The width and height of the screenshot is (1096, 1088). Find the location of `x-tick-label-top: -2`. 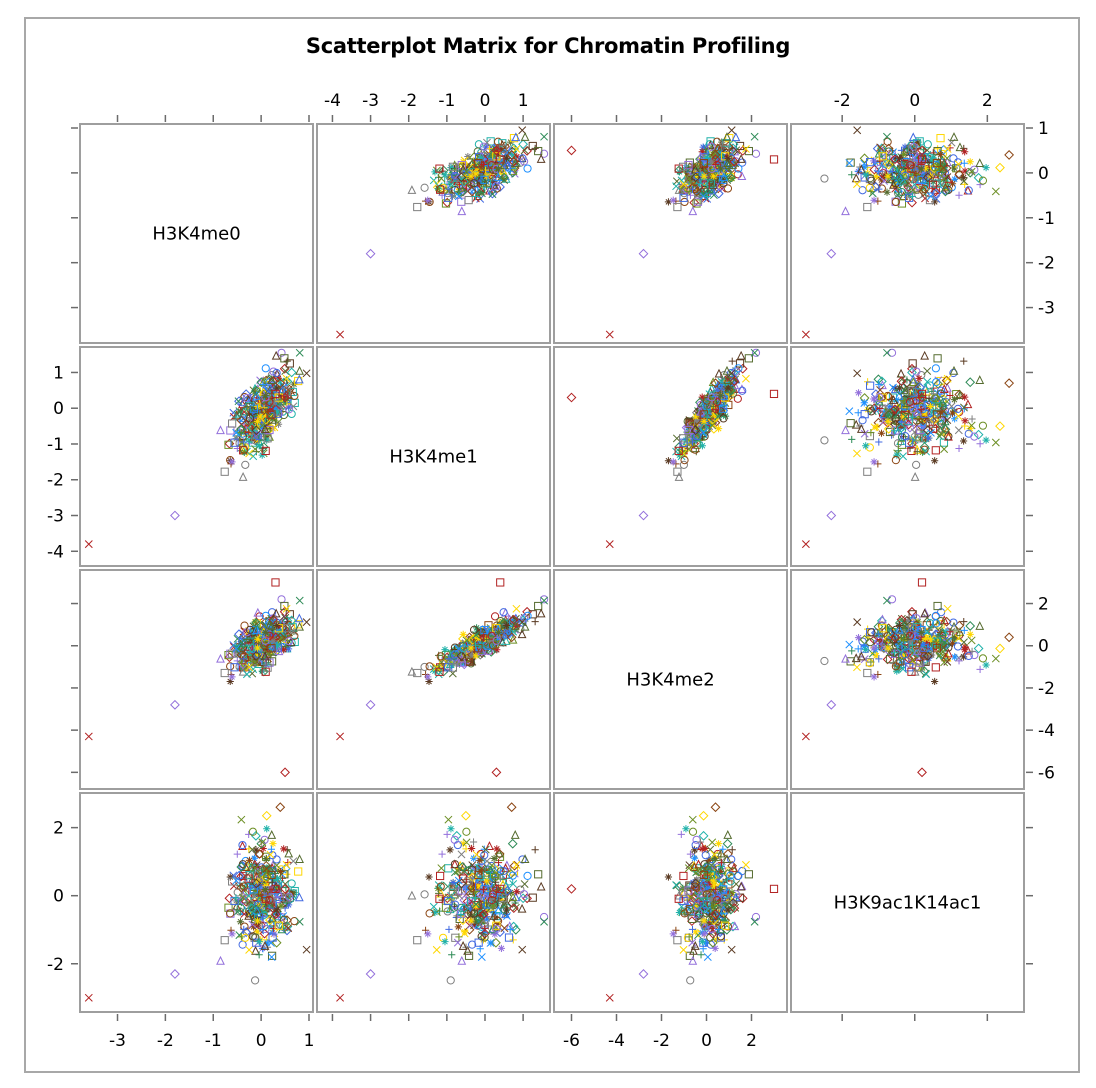

x-tick-label-top: -2 is located at coordinates (408, 101).